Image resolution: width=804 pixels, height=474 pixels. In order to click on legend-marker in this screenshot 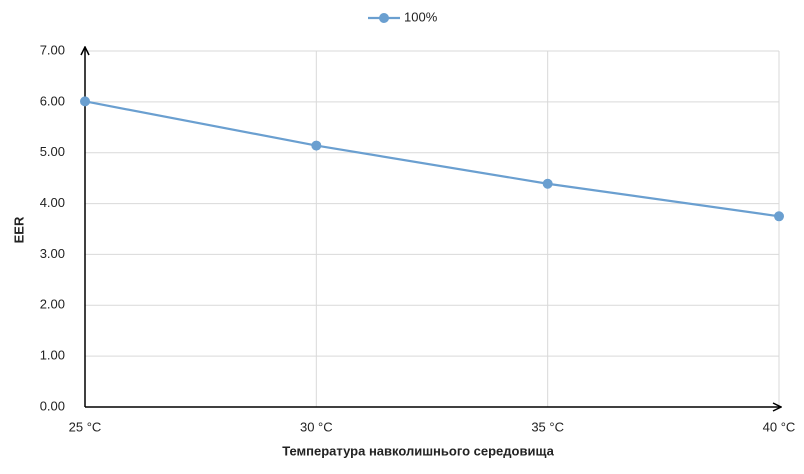, I will do `click(384, 18)`.